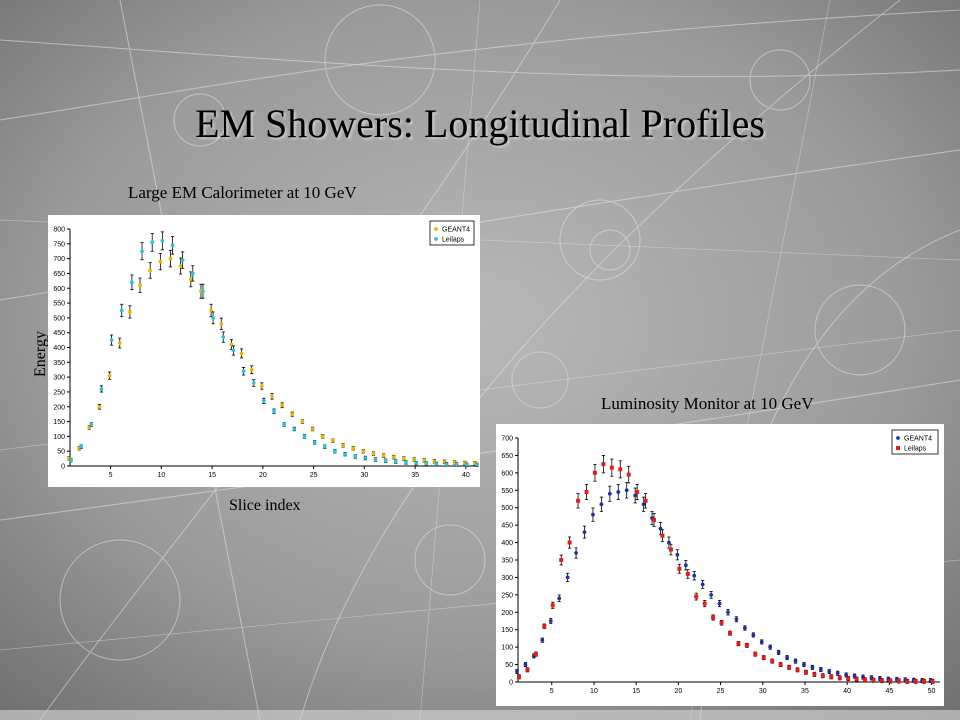 This screenshot has height=720, width=960. What do you see at coordinates (507, 578) in the screenshot?
I see `luminosity-y-tick-label: 300` at bounding box center [507, 578].